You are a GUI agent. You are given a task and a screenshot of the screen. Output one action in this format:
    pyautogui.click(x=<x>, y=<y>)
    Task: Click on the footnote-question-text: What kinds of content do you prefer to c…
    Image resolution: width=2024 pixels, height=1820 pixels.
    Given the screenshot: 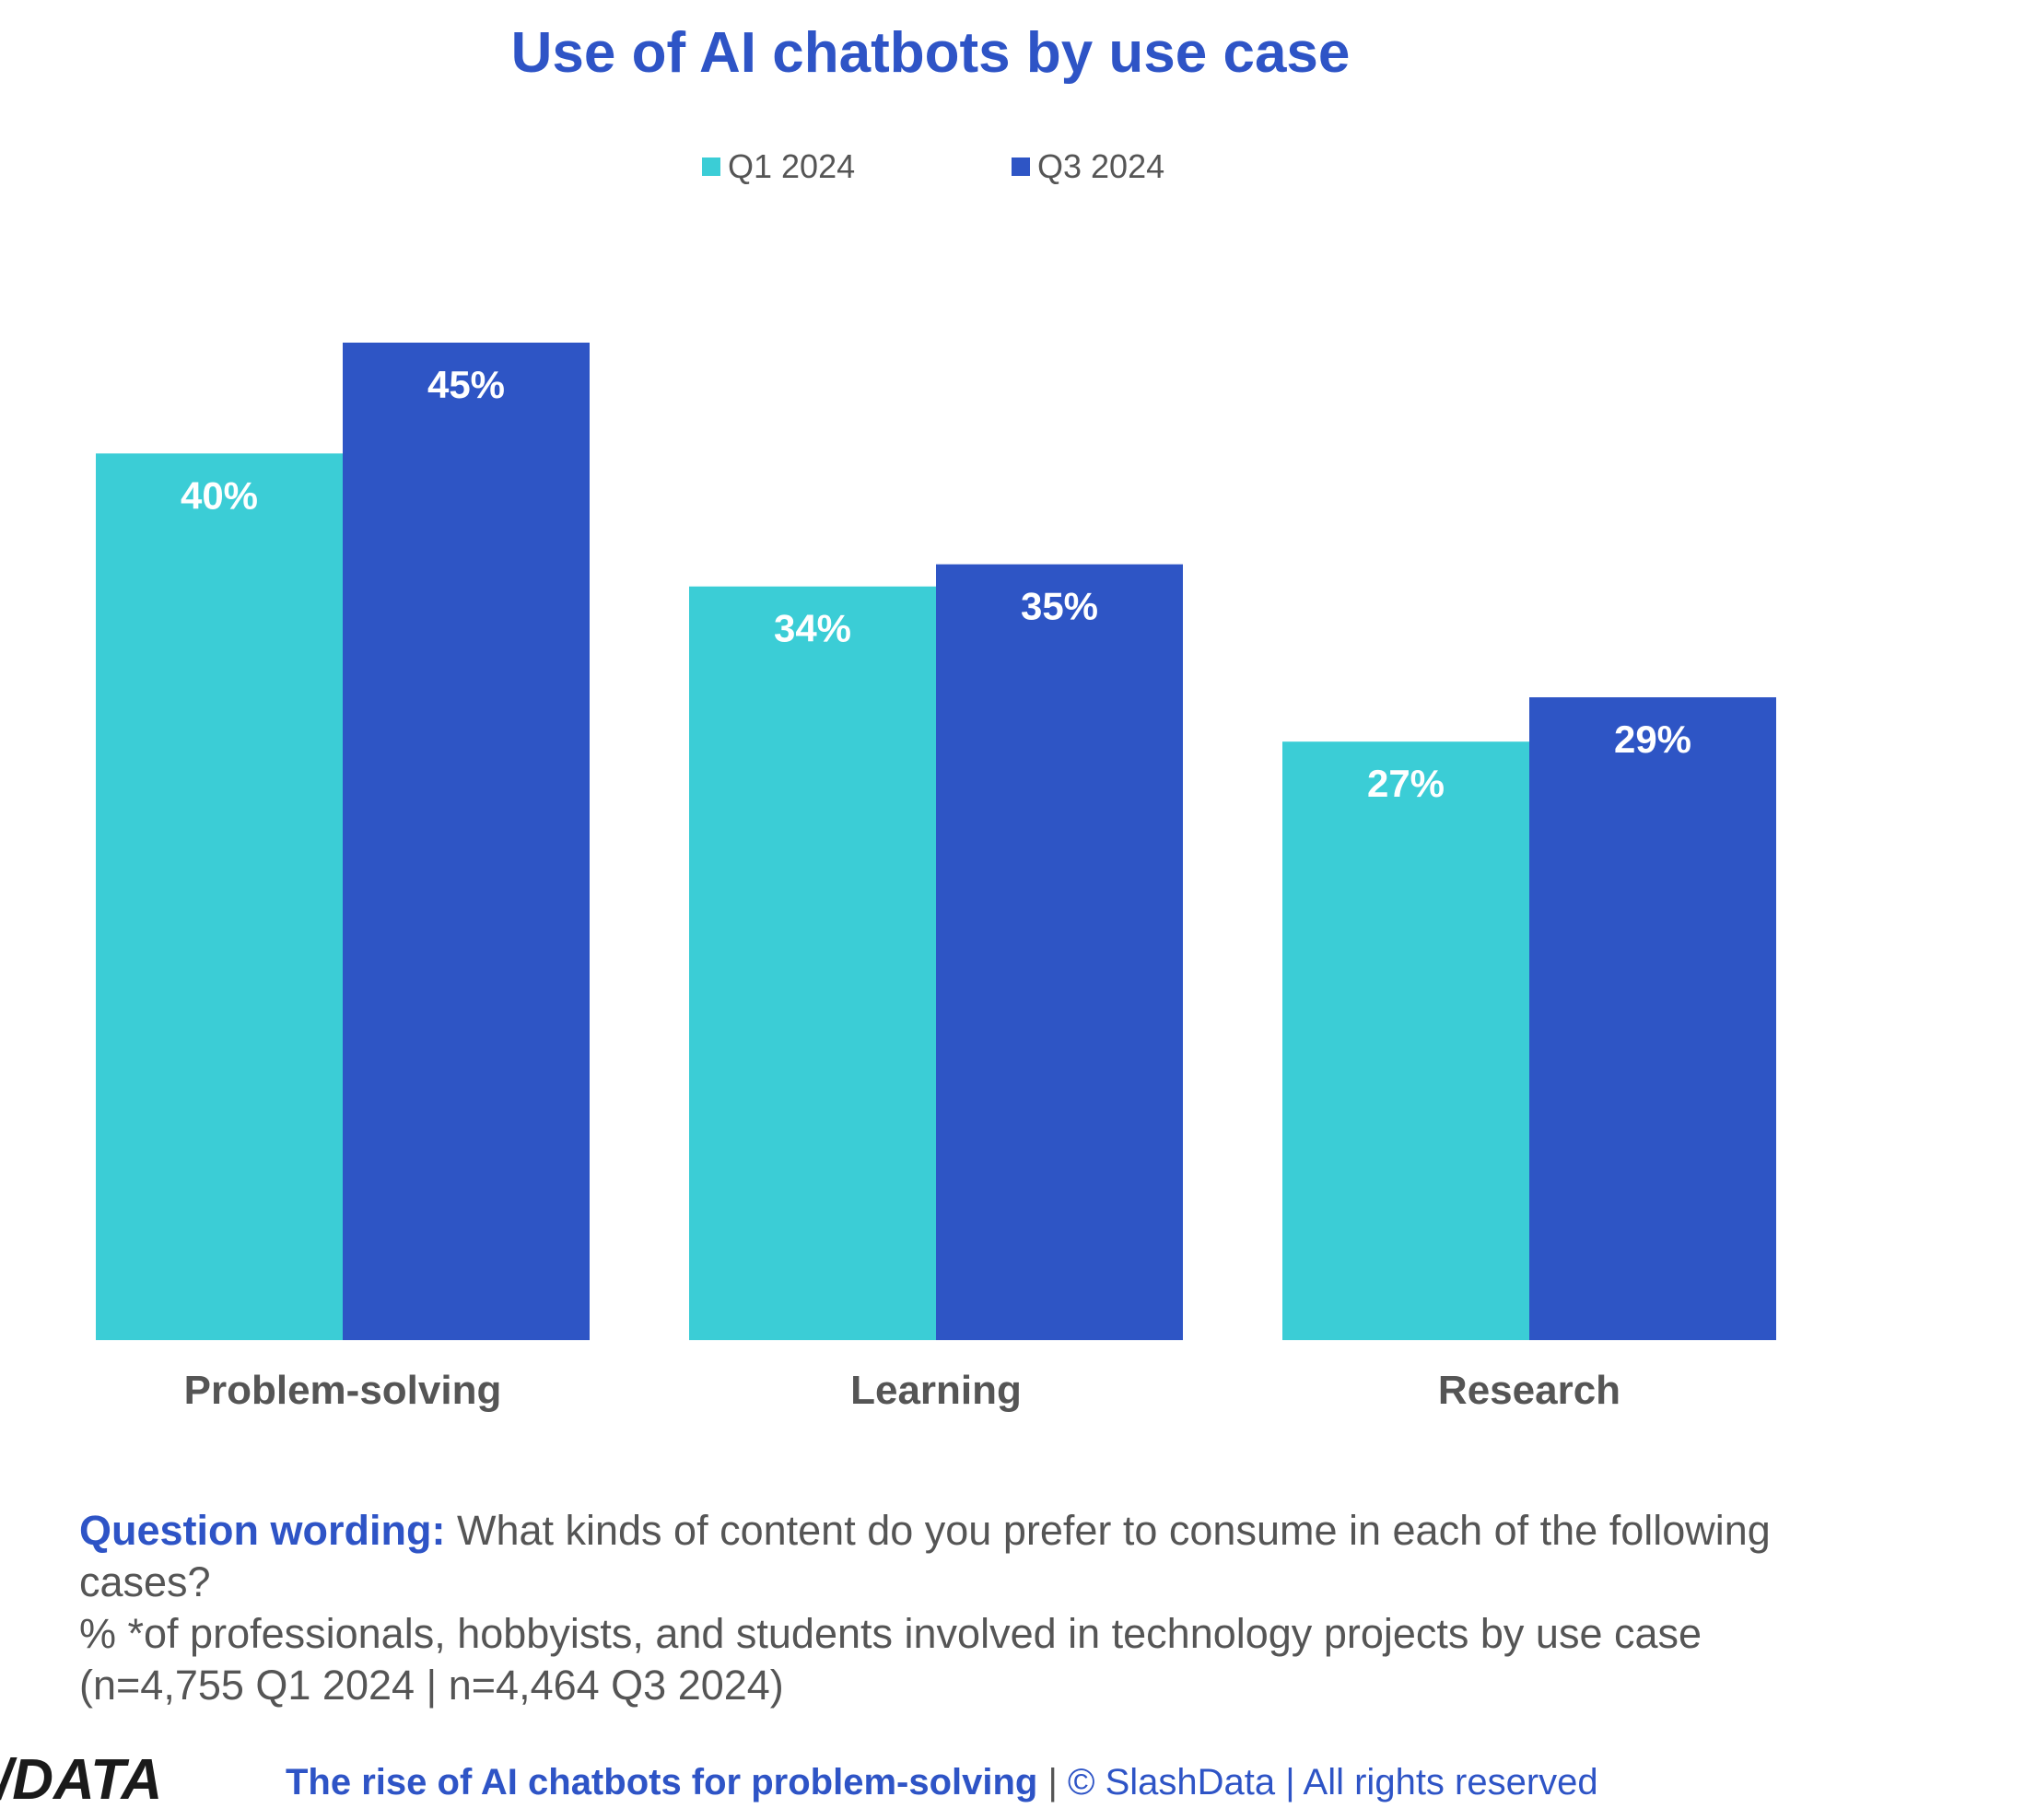 What is the action you would take?
    pyautogui.click(x=925, y=1556)
    